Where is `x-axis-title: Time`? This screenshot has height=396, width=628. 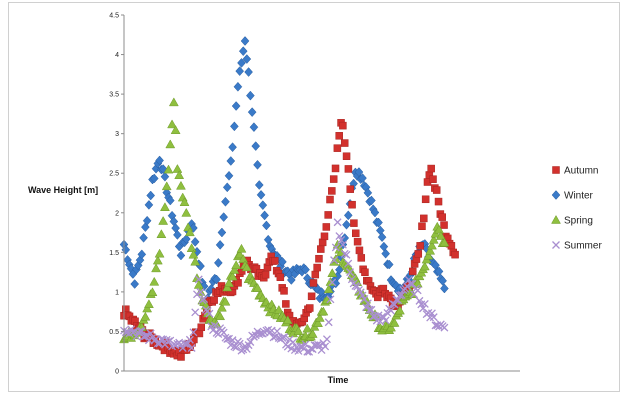 x-axis-title: Time is located at coordinates (338, 380).